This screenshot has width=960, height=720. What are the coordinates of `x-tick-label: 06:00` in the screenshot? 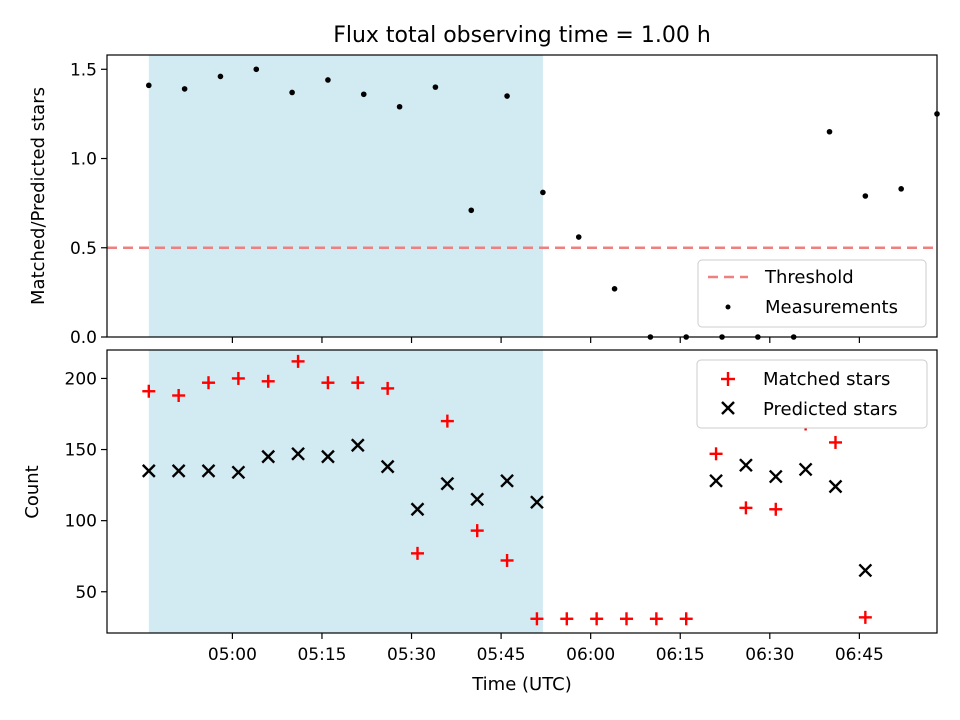 It's located at (590, 655).